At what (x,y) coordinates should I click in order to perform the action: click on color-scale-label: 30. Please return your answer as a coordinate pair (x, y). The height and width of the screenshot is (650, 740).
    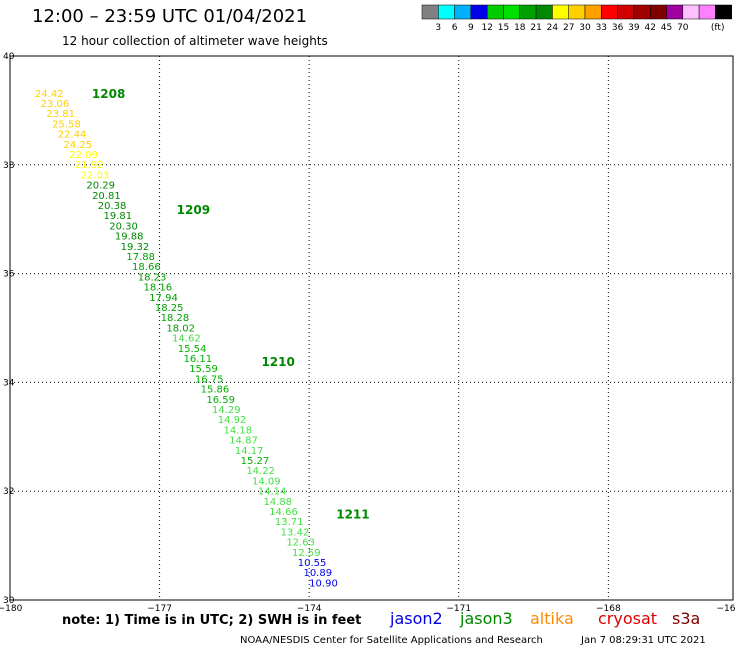
    Looking at the image, I should click on (585, 28).